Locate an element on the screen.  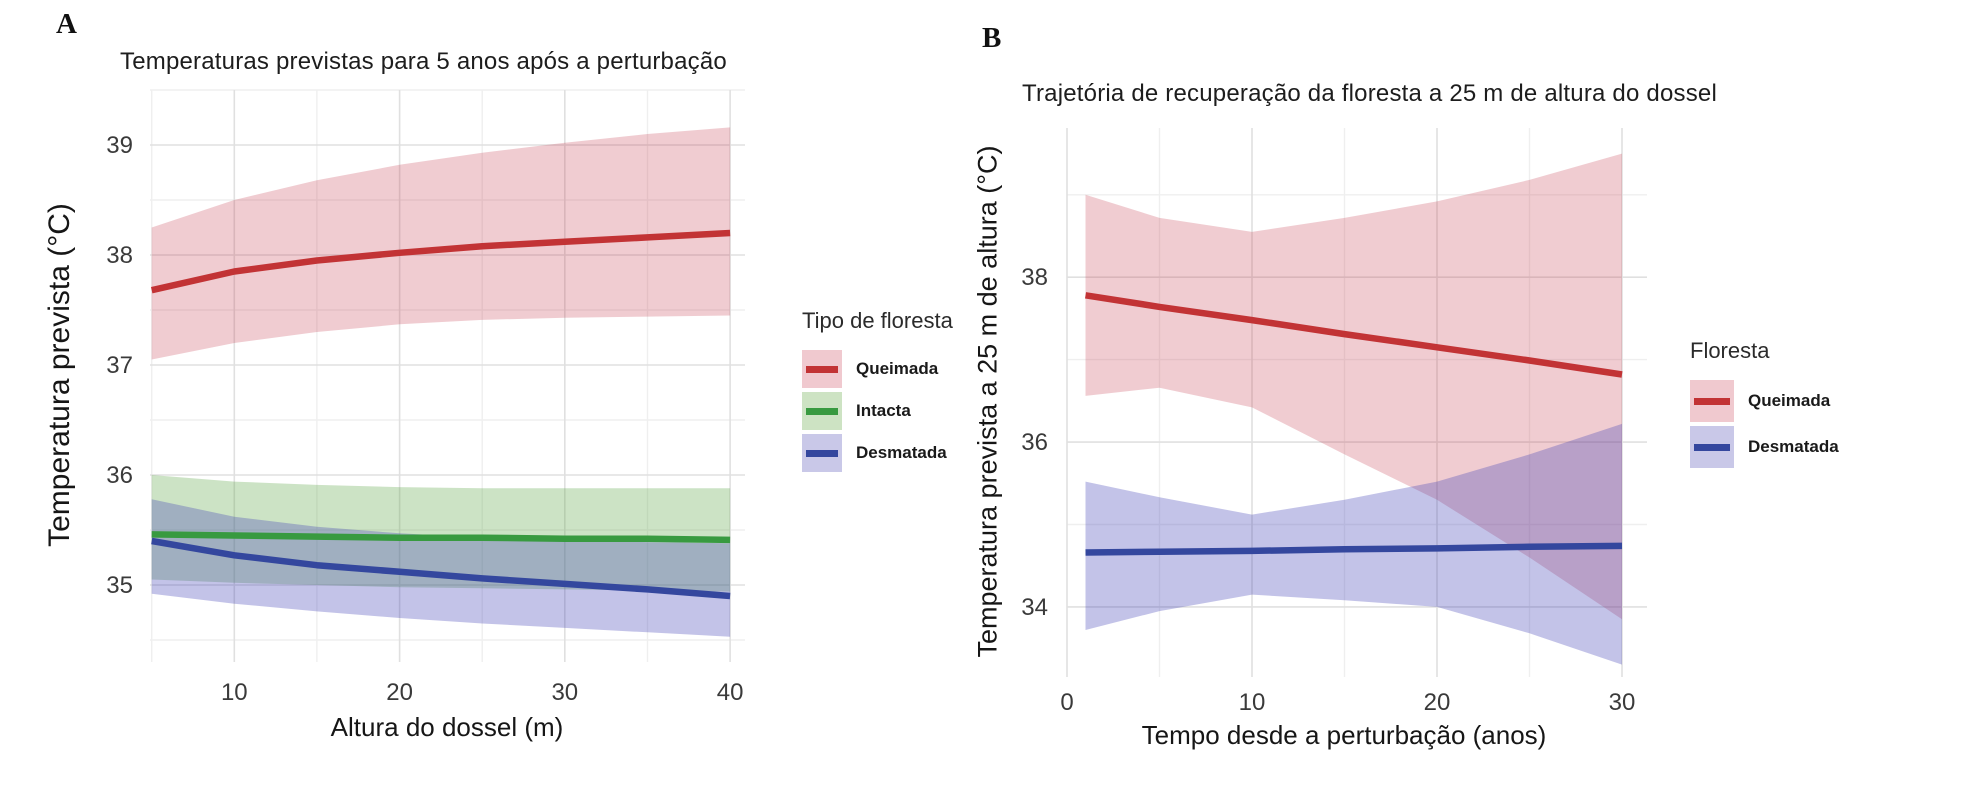
legend-items: Queimada Intacta Desmatada is located at coordinates (877, 411).